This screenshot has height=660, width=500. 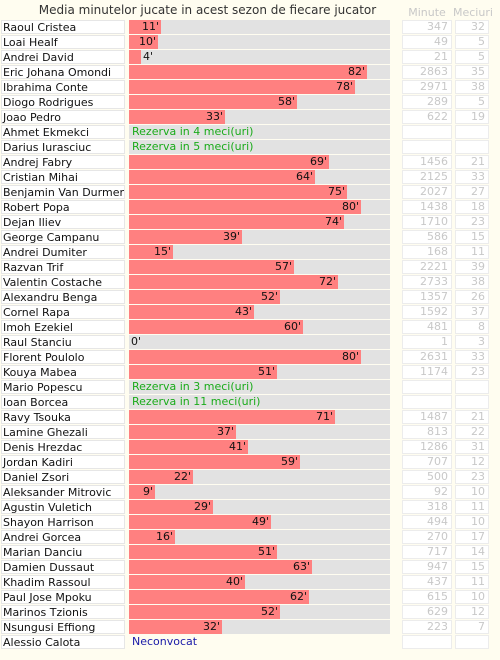 I want to click on bar-track: 39', so click(x=259, y=237).